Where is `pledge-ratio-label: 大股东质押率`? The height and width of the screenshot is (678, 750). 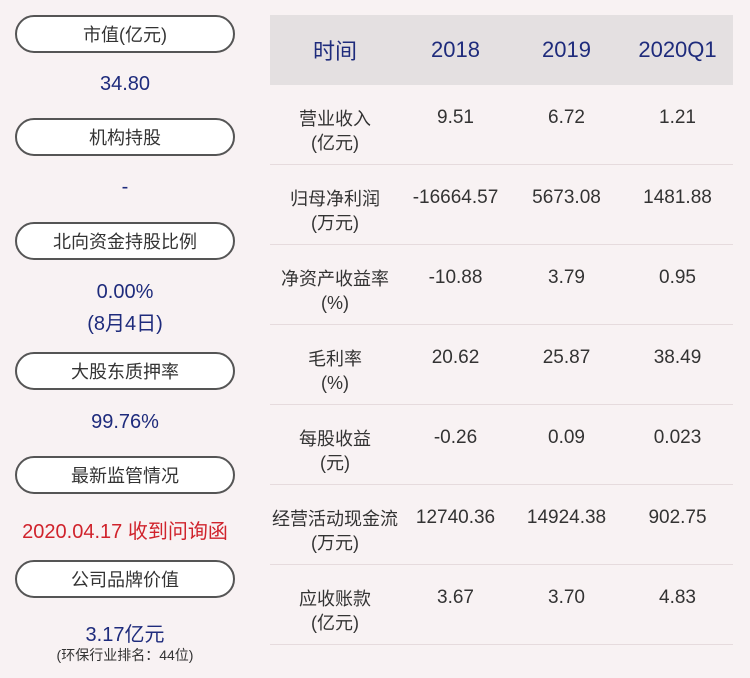 pledge-ratio-label: 大股东质押率 is located at coordinates (125, 371).